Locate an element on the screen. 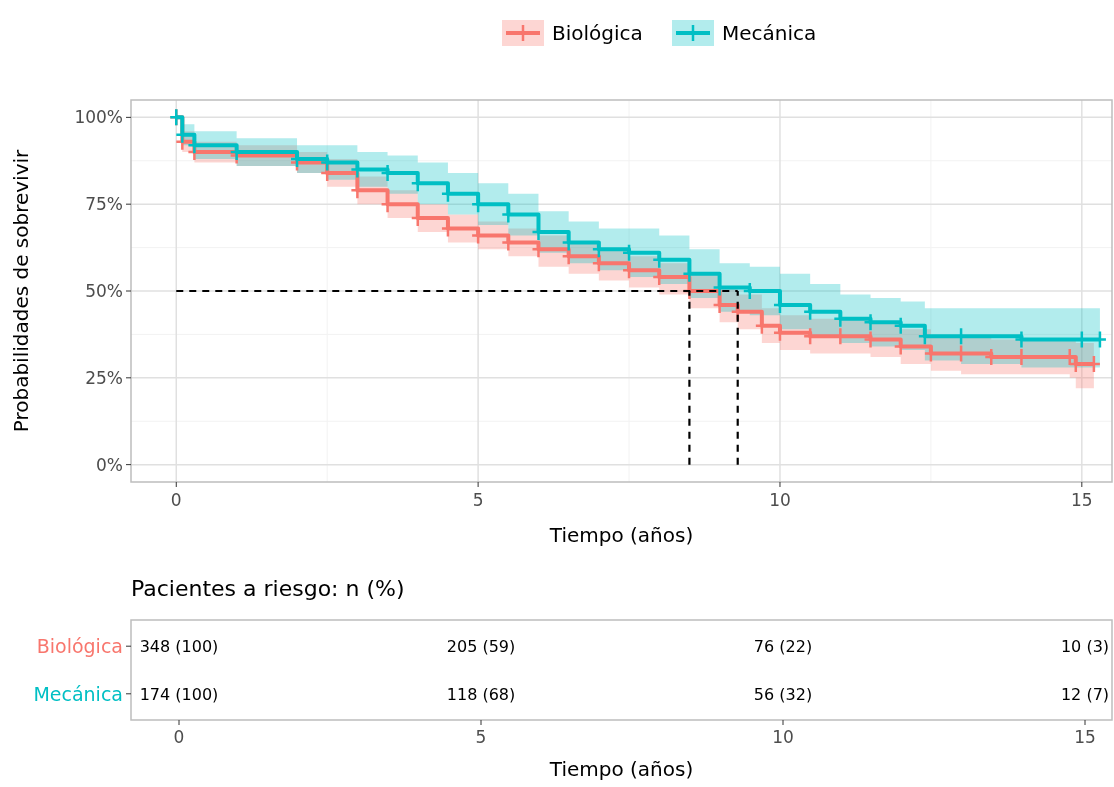 The image size is (1114, 787). chart-title: Pacientes a riesgo: n (%) is located at coordinates (268, 588).